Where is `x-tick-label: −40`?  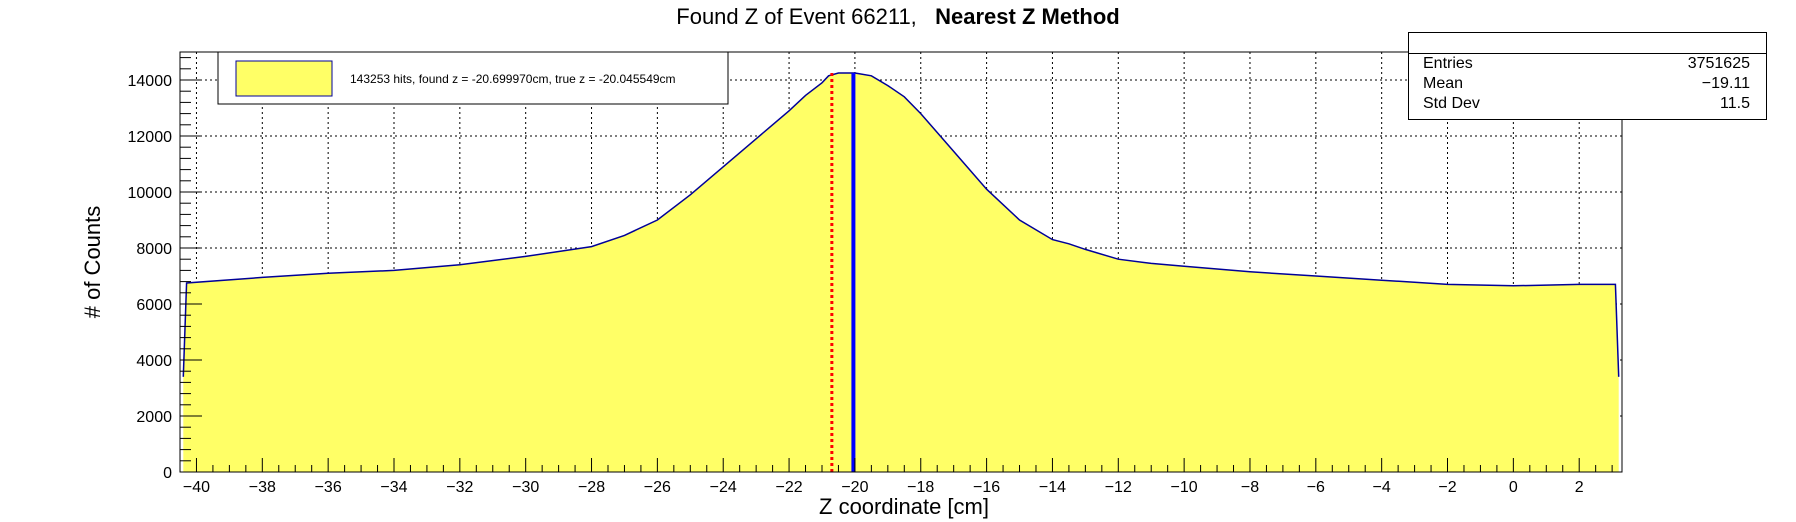
x-tick-label: −40 is located at coordinates (196, 487).